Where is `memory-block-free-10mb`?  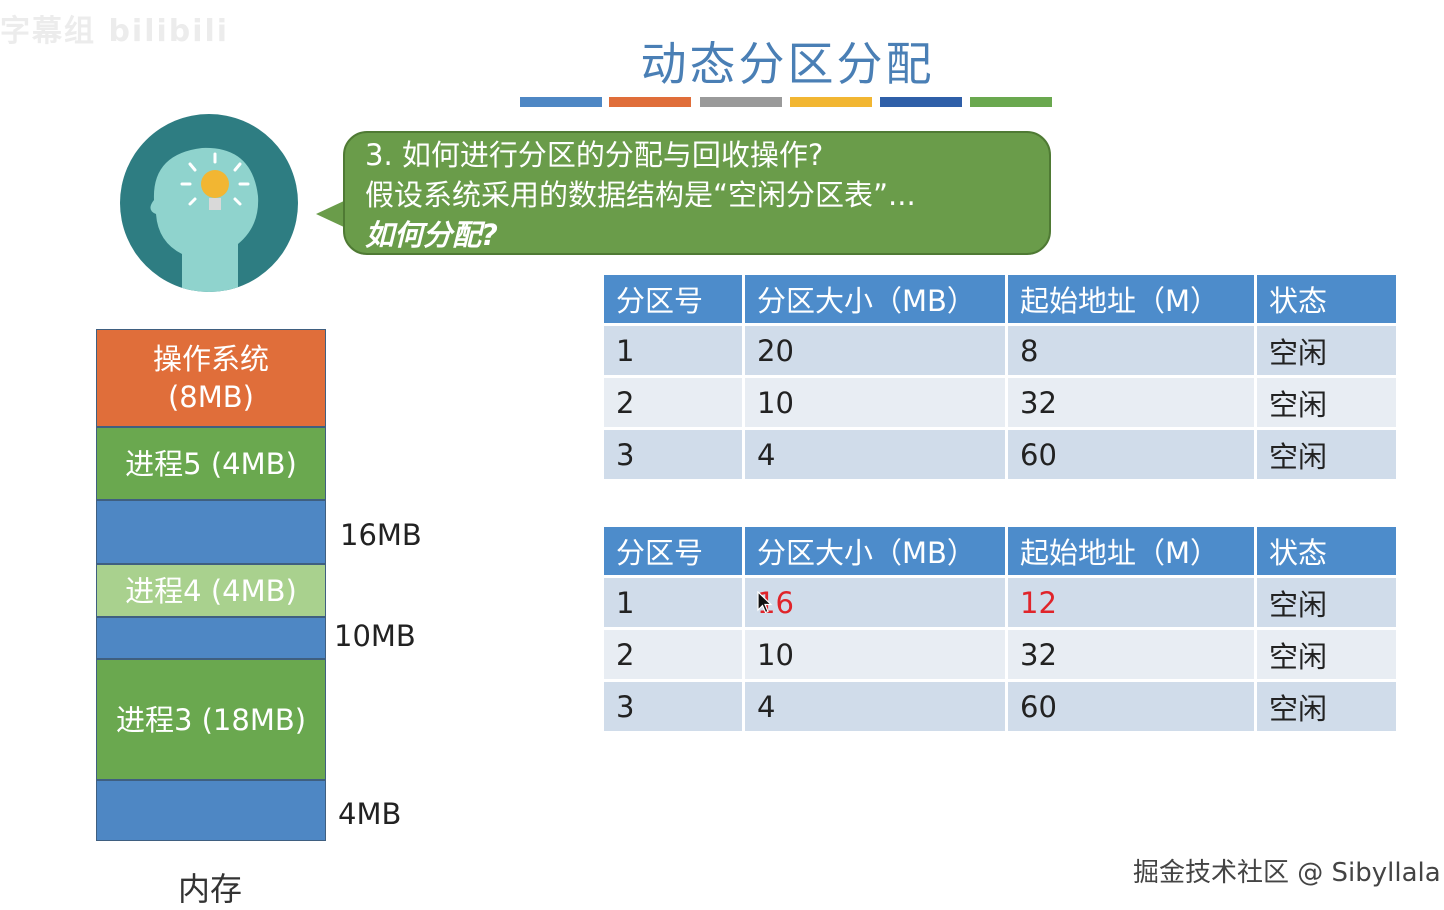
memory-block-free-10mb is located at coordinates (211, 638).